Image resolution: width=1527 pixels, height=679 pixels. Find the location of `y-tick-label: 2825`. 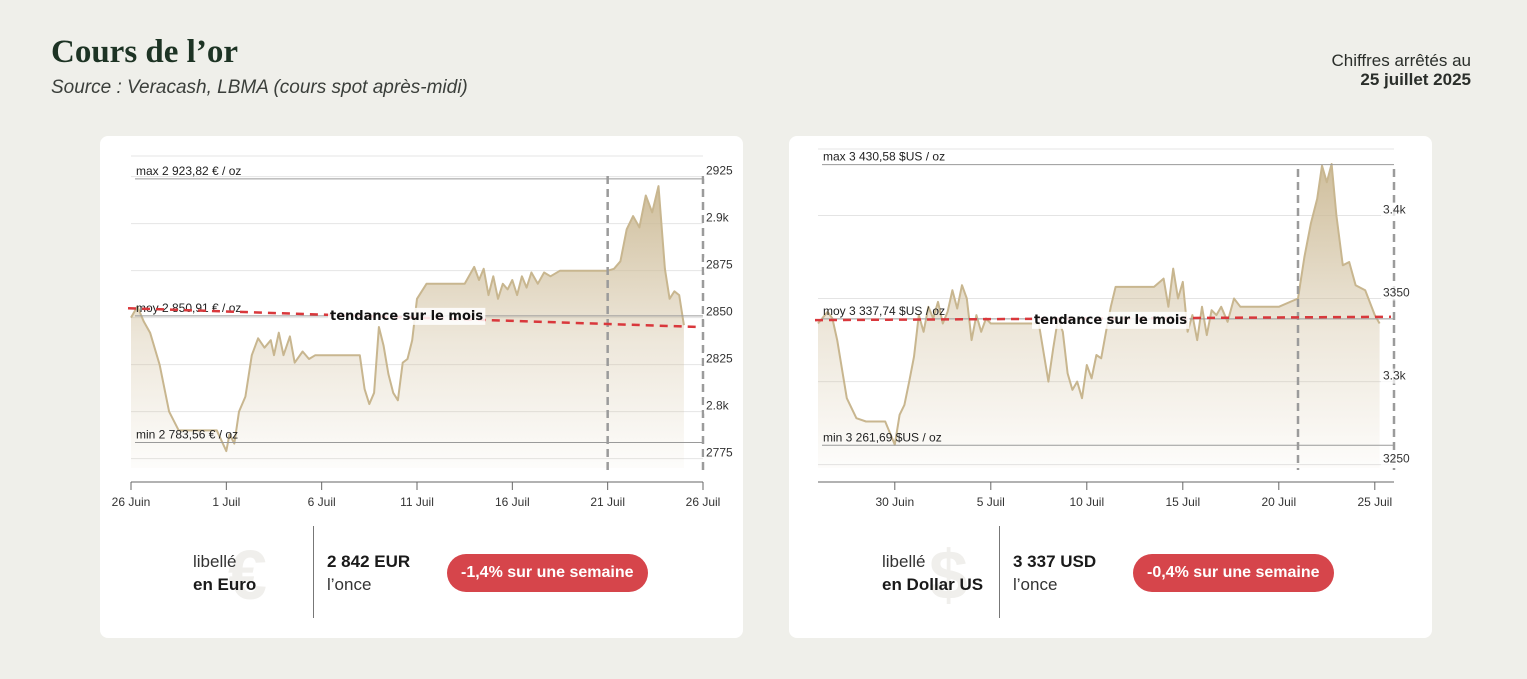

y-tick-label: 2825 is located at coordinates (719, 359).